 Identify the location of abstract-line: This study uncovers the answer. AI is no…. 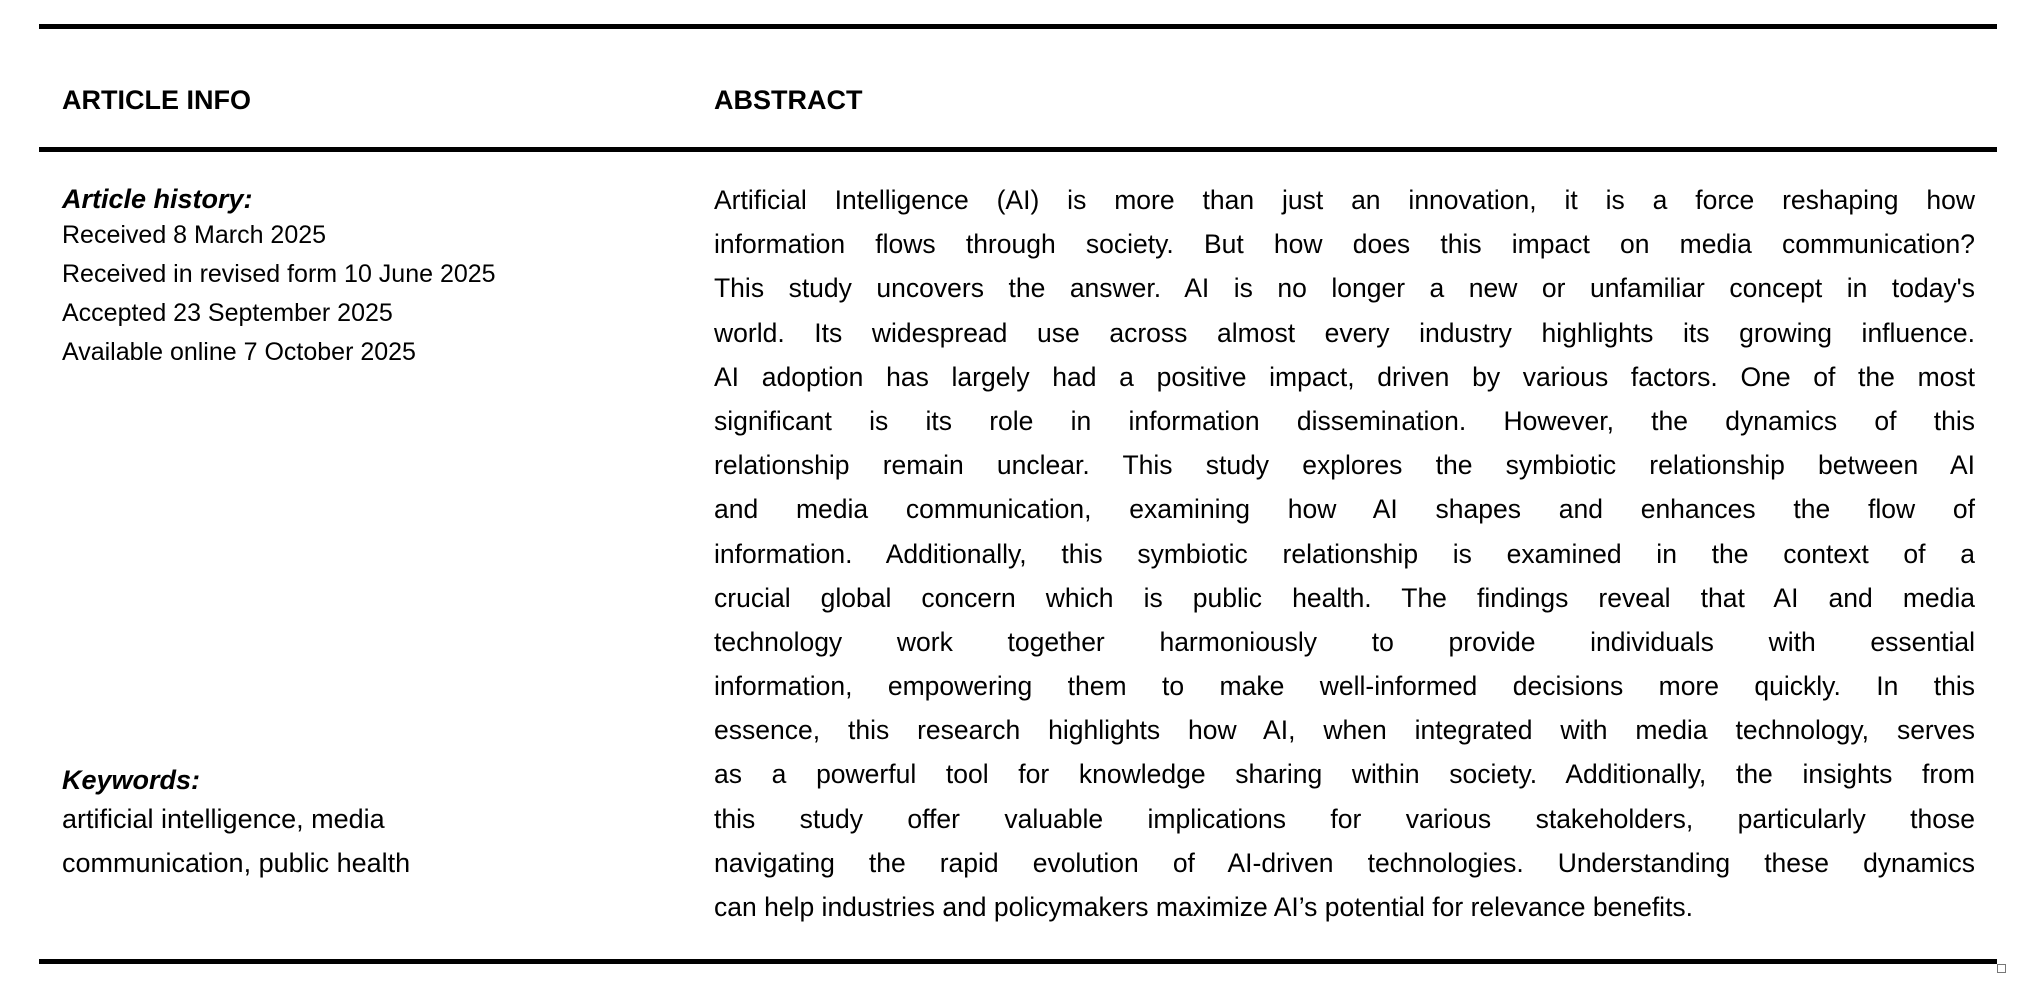
(1344, 288).